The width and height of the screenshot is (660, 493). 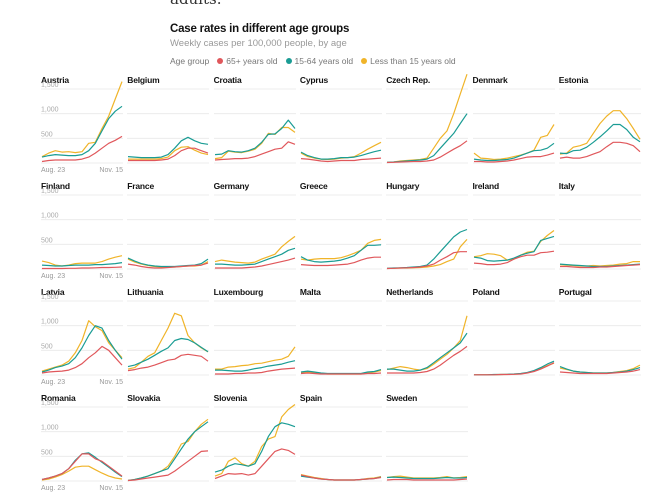 What do you see at coordinates (408, 61) in the screenshot?
I see `legend-item-under-15: Less than 15 years old` at bounding box center [408, 61].